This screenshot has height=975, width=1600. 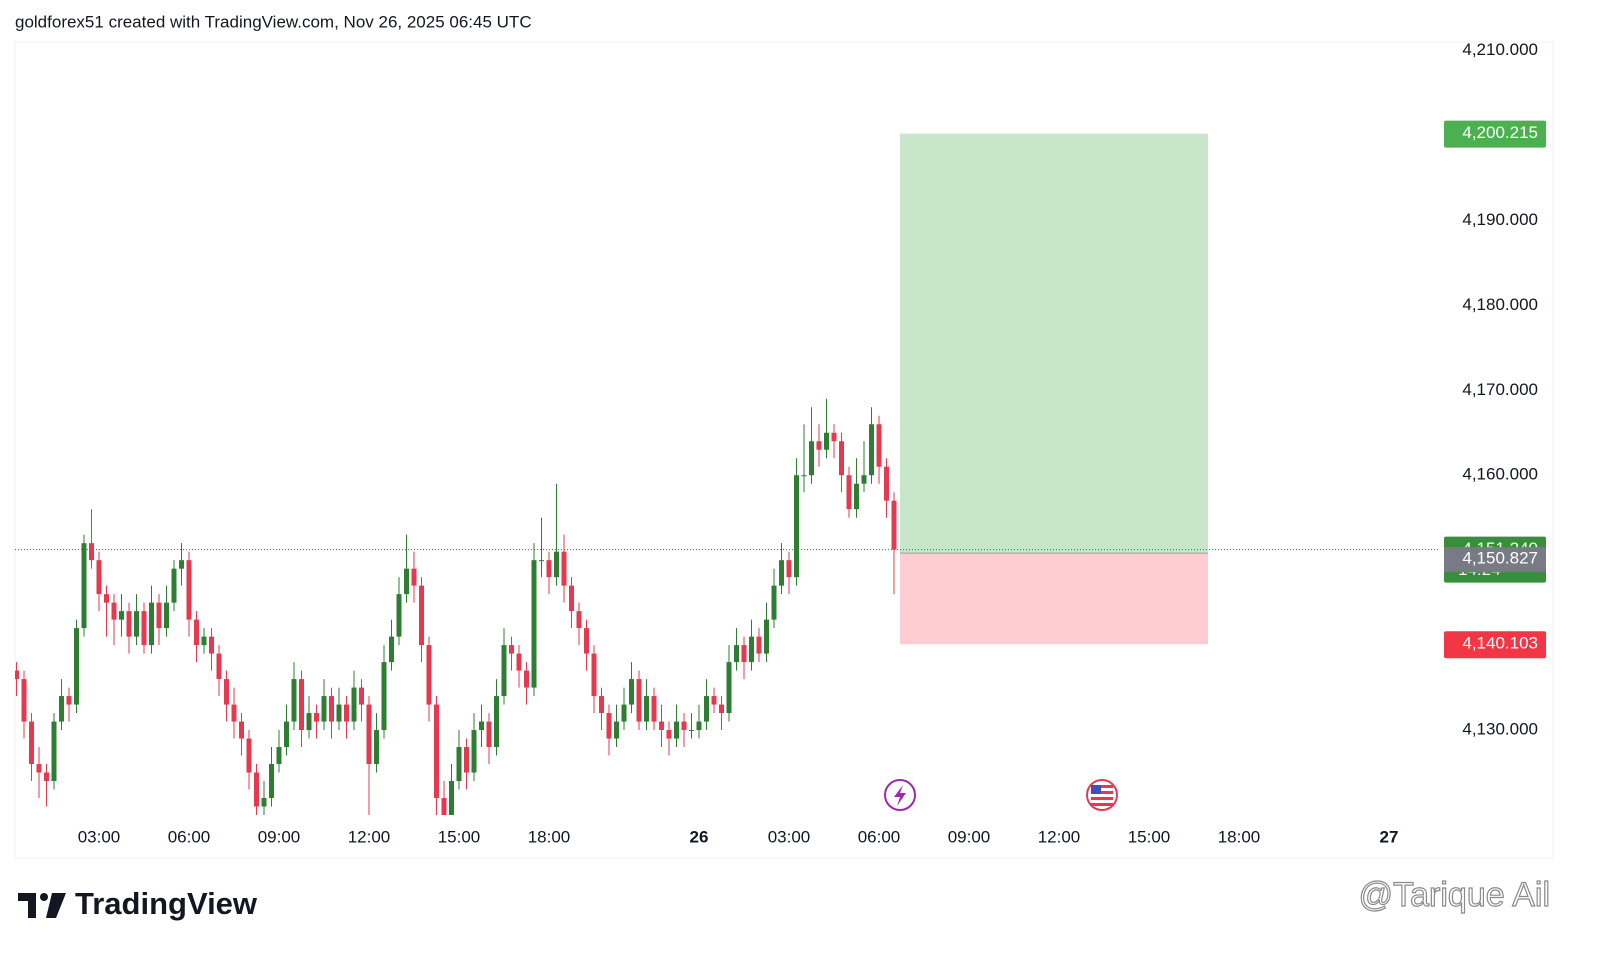 I want to click on target-label: 4,200.215, so click(x=1500, y=132).